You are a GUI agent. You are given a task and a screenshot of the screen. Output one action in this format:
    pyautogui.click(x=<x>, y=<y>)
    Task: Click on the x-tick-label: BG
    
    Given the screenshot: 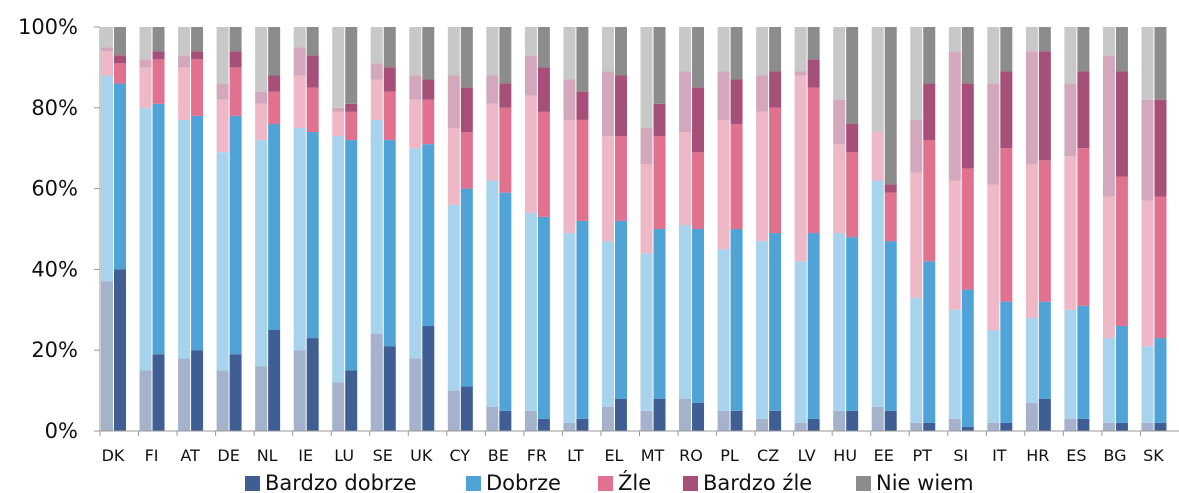 What is the action you would take?
    pyautogui.click(x=1114, y=455)
    